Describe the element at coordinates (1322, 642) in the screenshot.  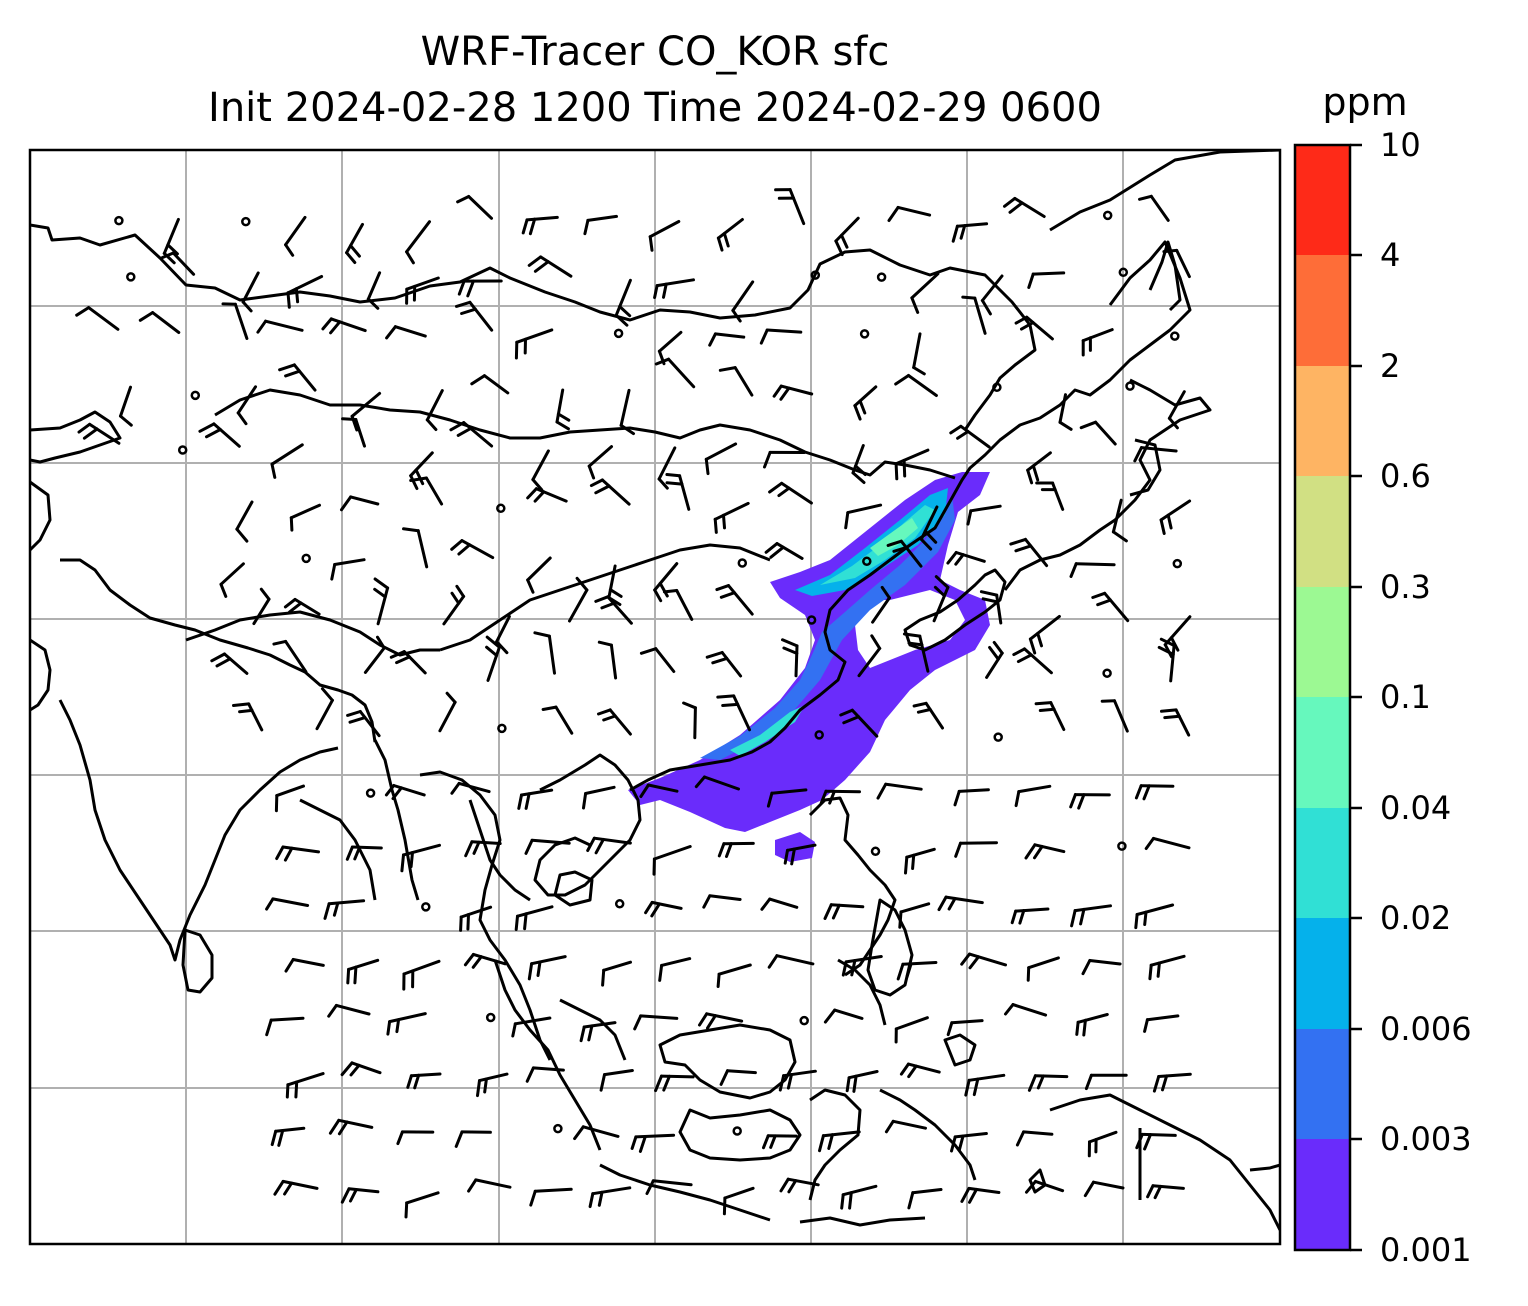
I see `colorbar-band-0.3` at that location.